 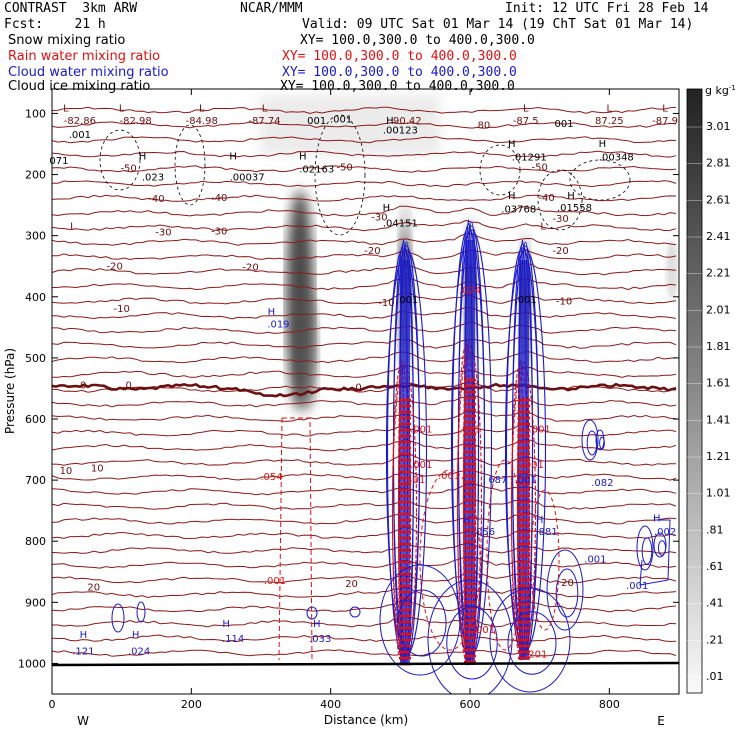 I want to click on colorbar-label: 2.01, so click(x=718, y=309).